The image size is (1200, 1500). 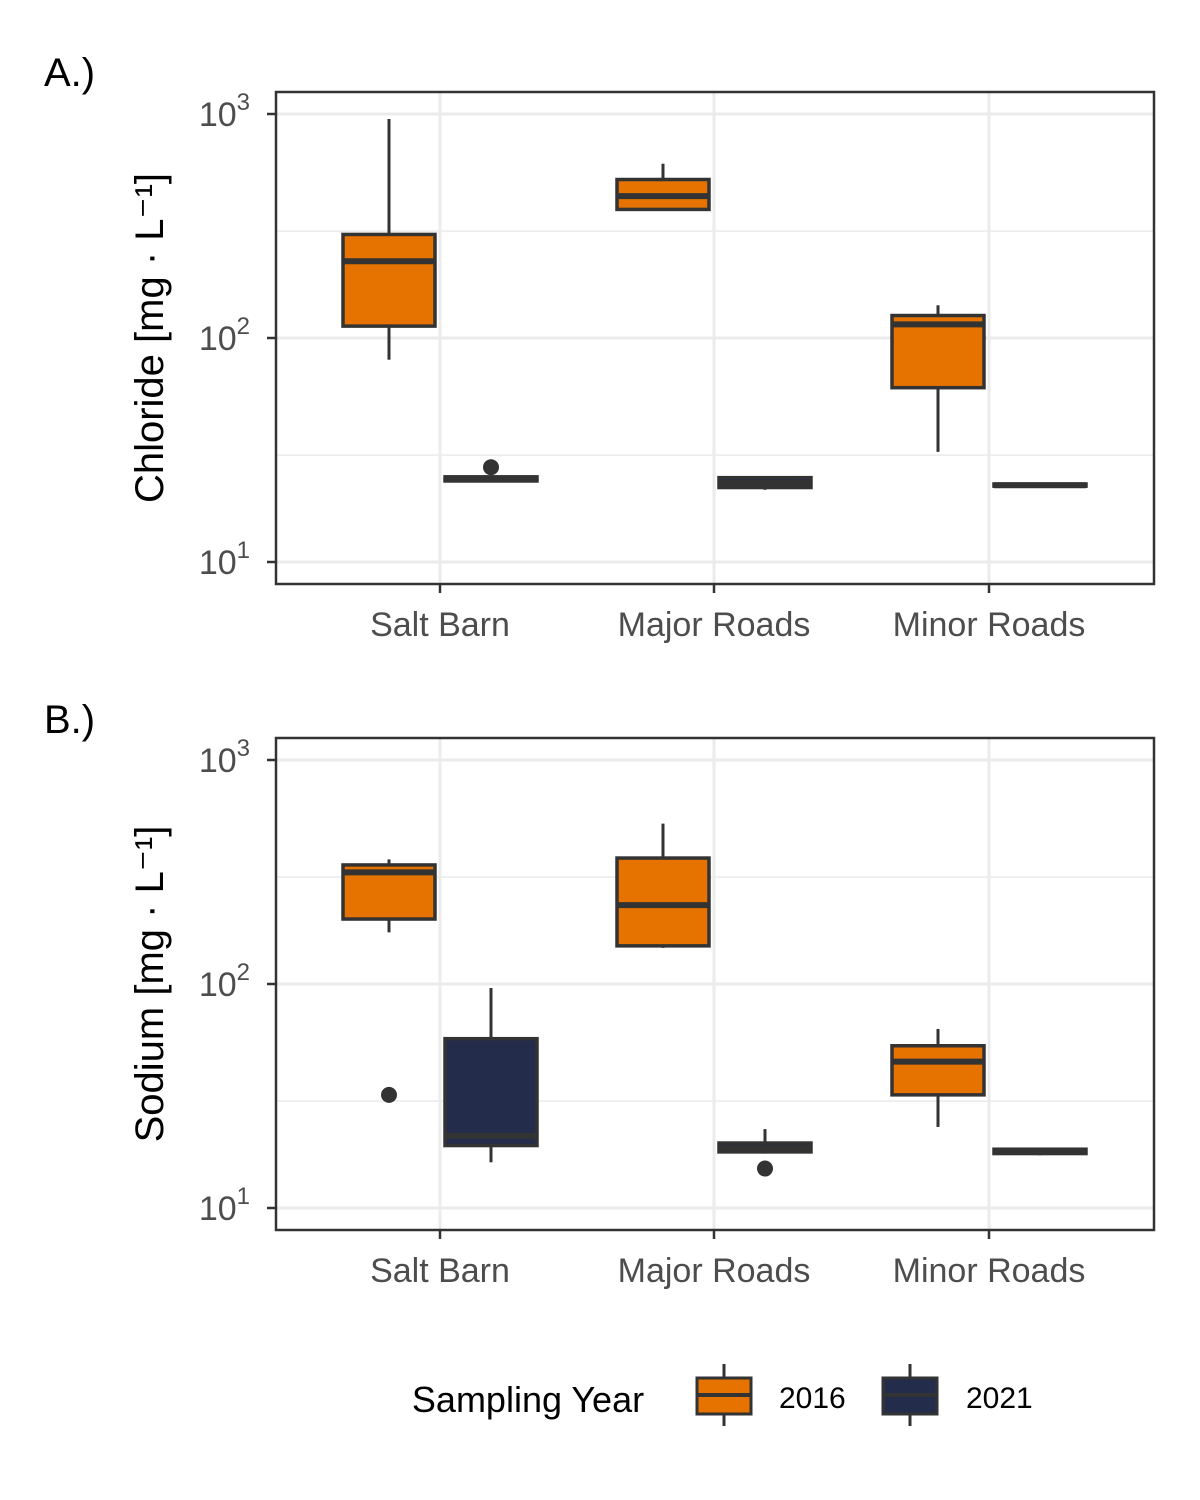 I want to click on legend-key-2021, so click(x=910, y=1395).